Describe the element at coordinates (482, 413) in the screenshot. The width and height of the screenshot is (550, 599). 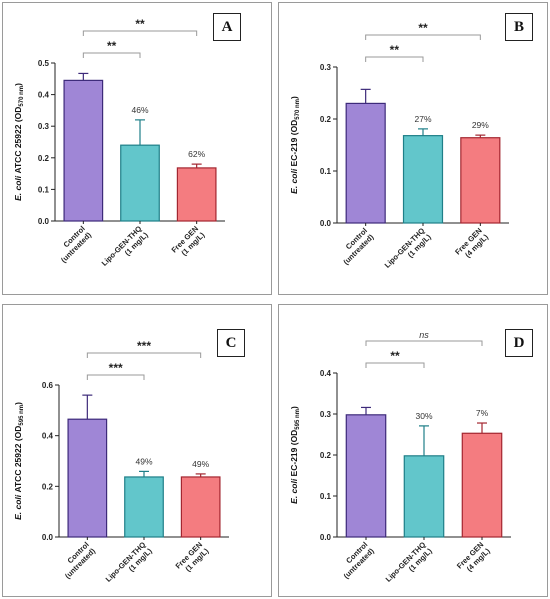
I see `percent-label: 7%` at that location.